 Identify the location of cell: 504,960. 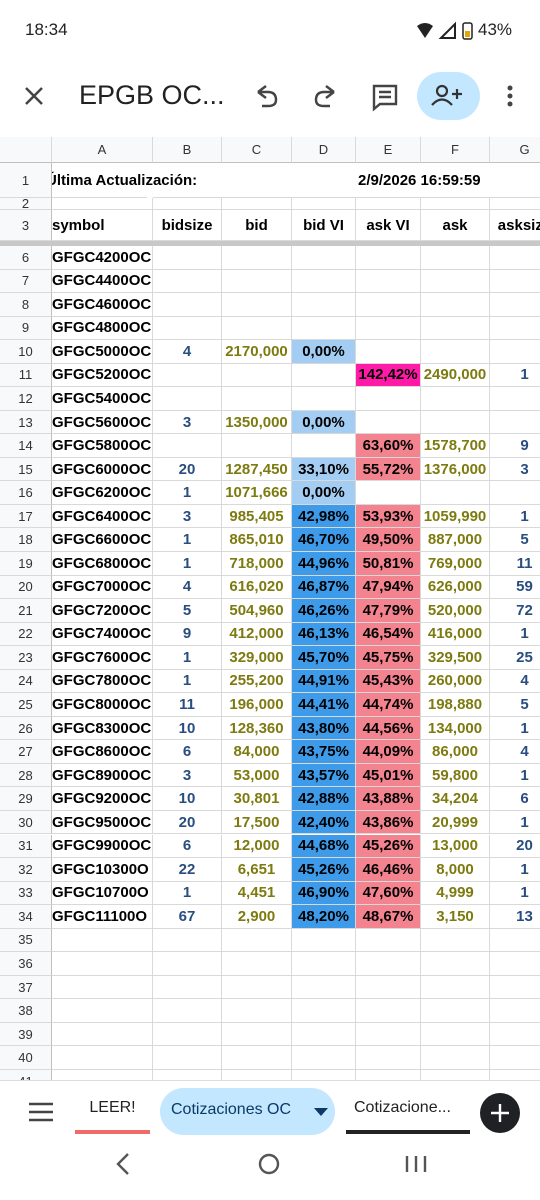
(257, 611).